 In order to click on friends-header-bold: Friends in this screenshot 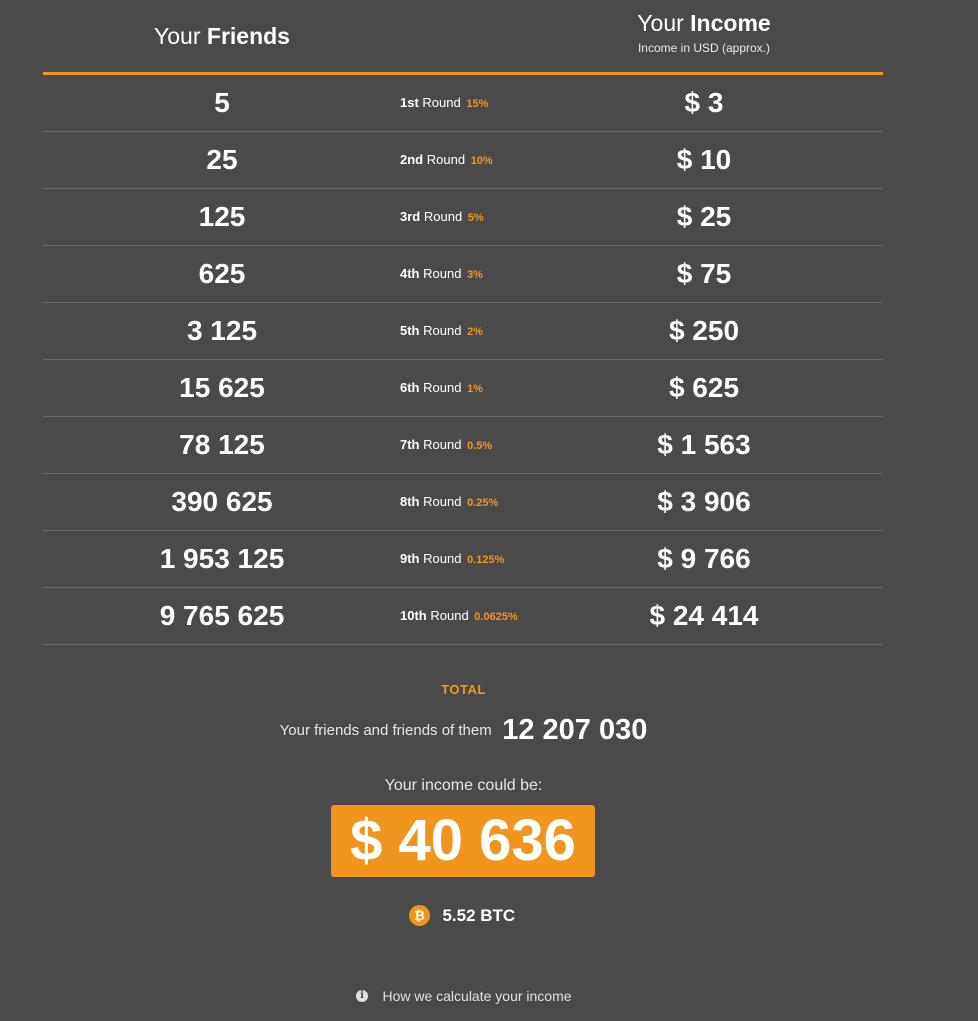, I will do `click(248, 36)`.